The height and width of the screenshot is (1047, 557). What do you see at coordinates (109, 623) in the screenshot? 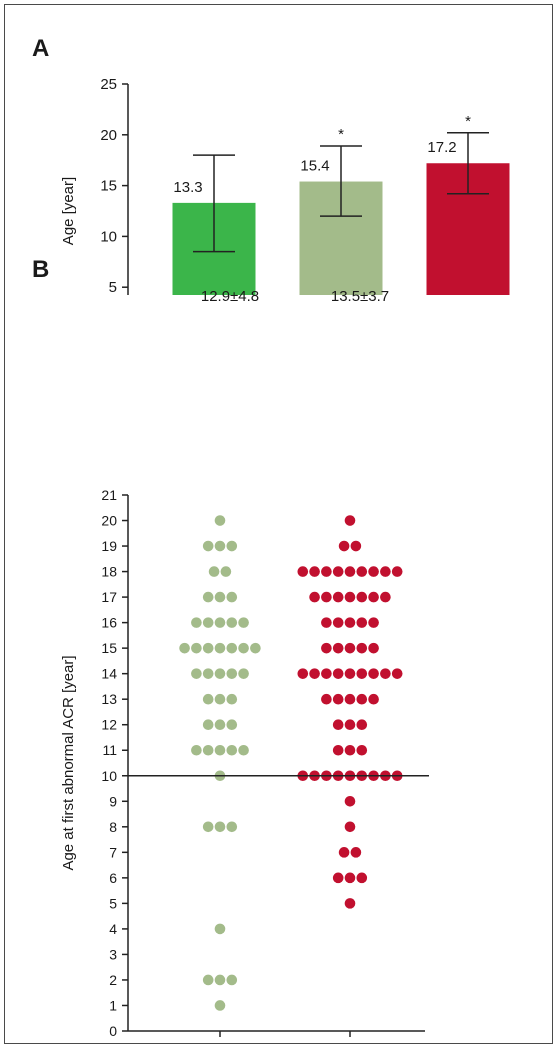
I see `y-tick-label: 16` at bounding box center [109, 623].